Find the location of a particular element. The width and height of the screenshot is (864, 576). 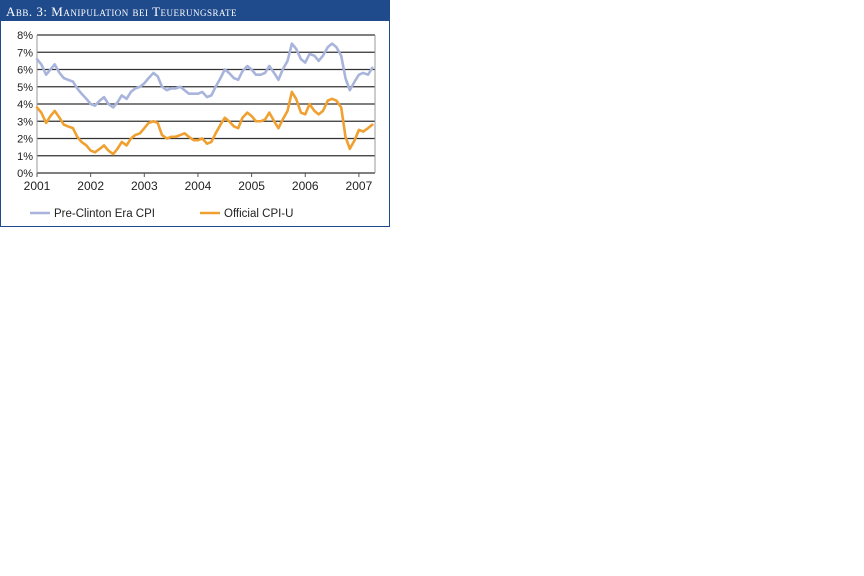

x-tick-label: 2004 is located at coordinates (198, 186).